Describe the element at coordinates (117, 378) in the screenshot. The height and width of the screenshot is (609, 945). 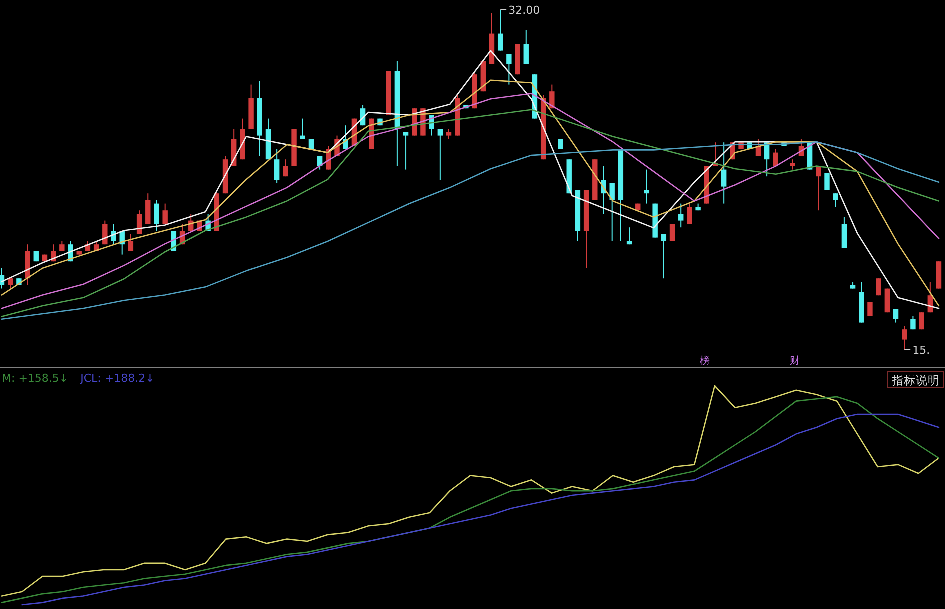
I see `text: JCL: +188.2↓` at that location.